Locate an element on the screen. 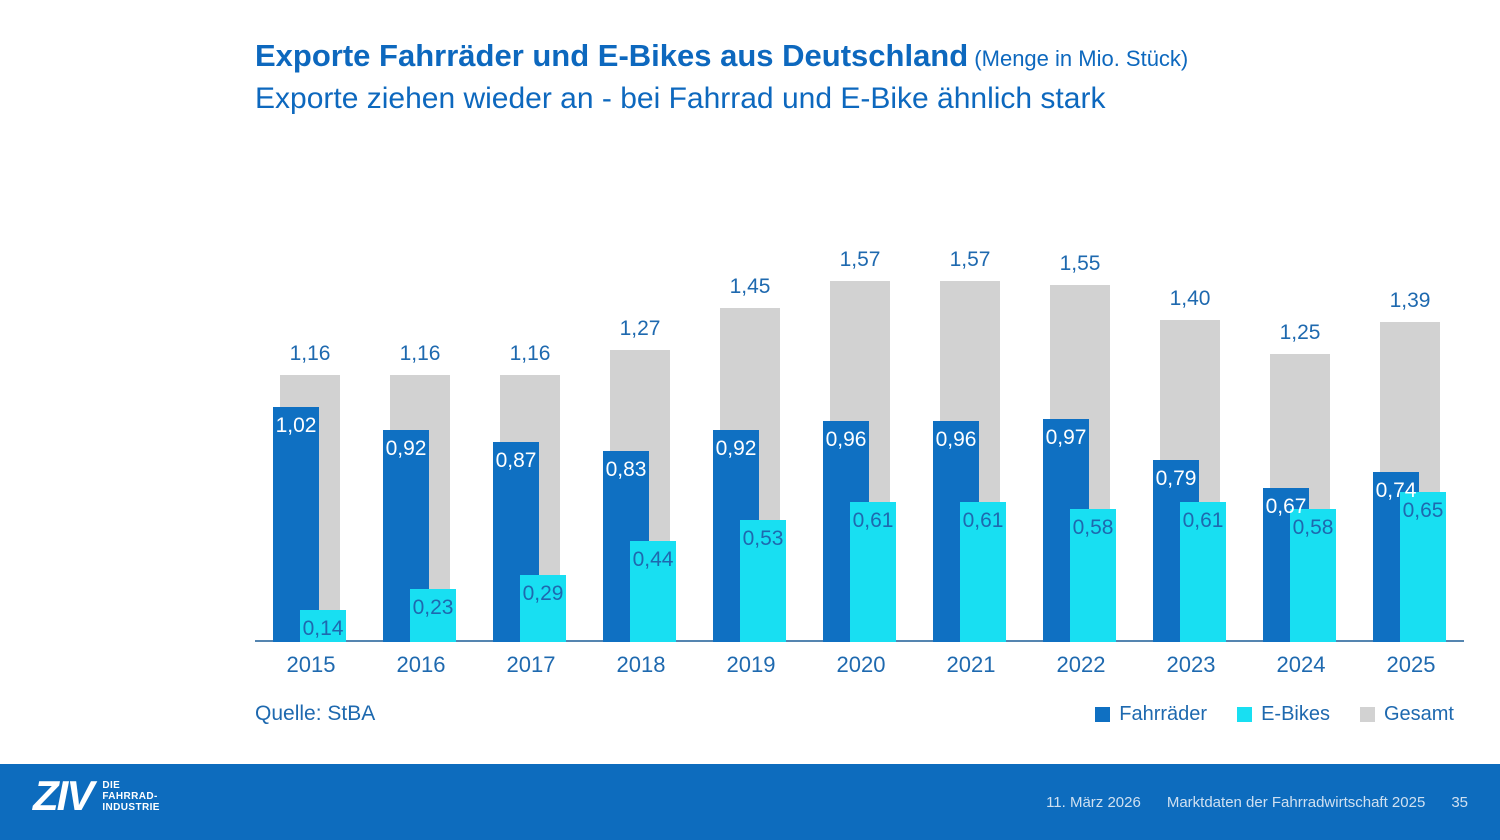  value-label-gesamt-2017: 1,16 is located at coordinates (530, 353).